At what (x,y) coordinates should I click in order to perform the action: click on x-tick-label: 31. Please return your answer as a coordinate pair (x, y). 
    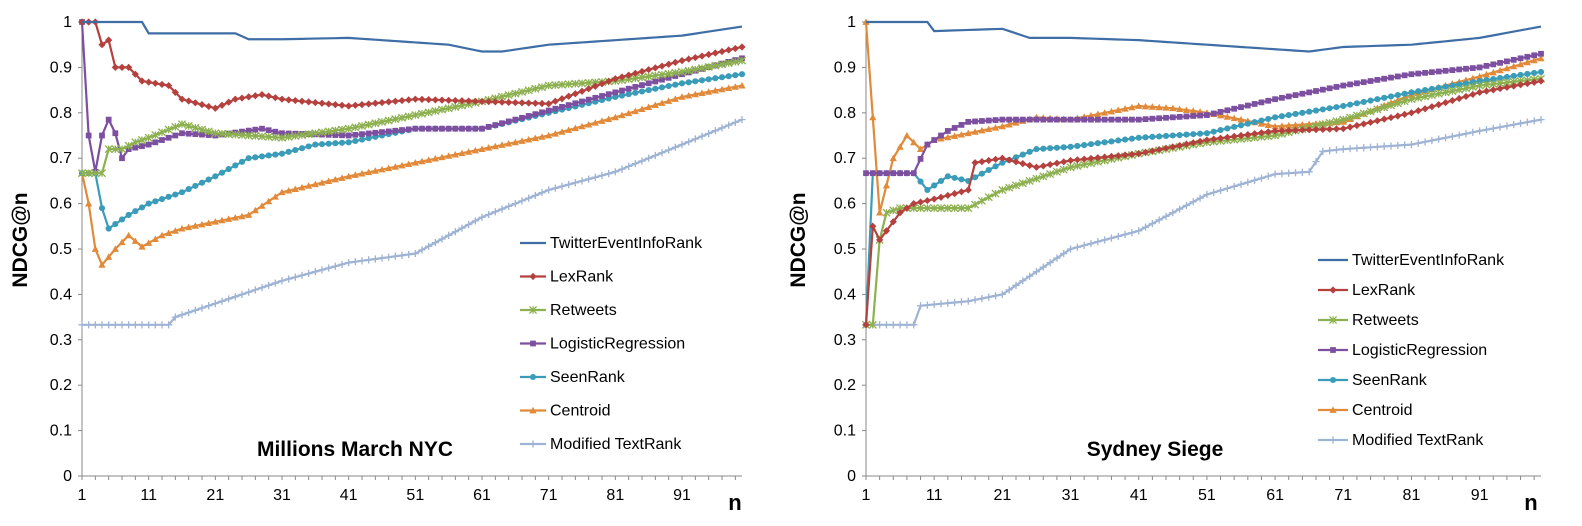
    Looking at the image, I should click on (1071, 495).